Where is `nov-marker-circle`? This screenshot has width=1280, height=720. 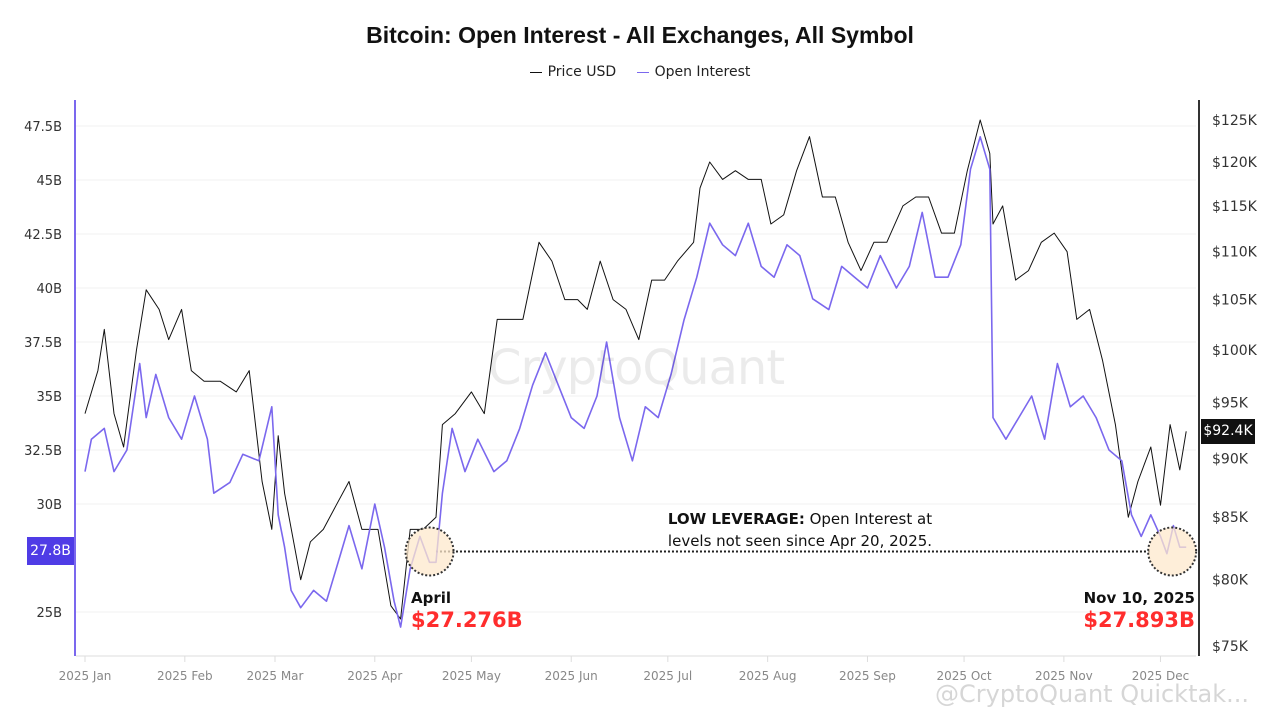
nov-marker-circle is located at coordinates (1172, 551).